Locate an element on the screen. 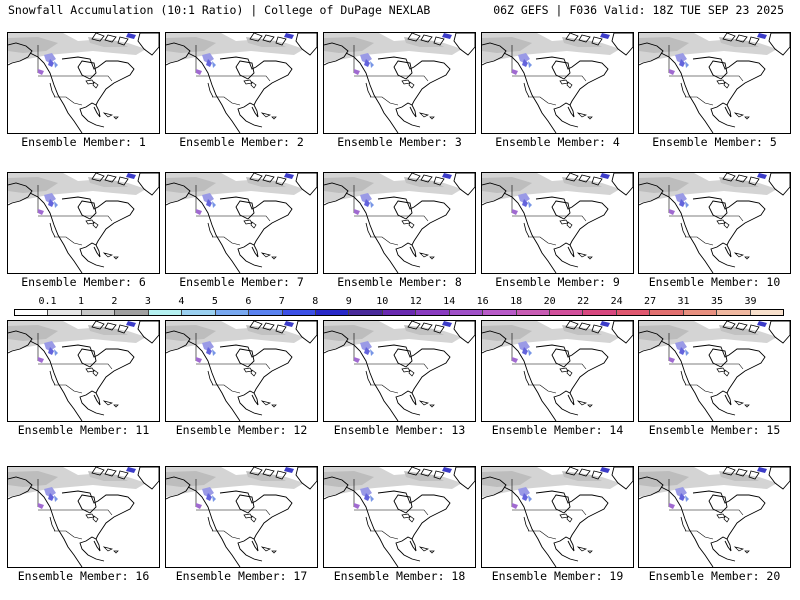 Image resolution: width=800 pixels, height=600 pixels. ensemble-member-label: Ensemble Member: 2 is located at coordinates (241, 142).